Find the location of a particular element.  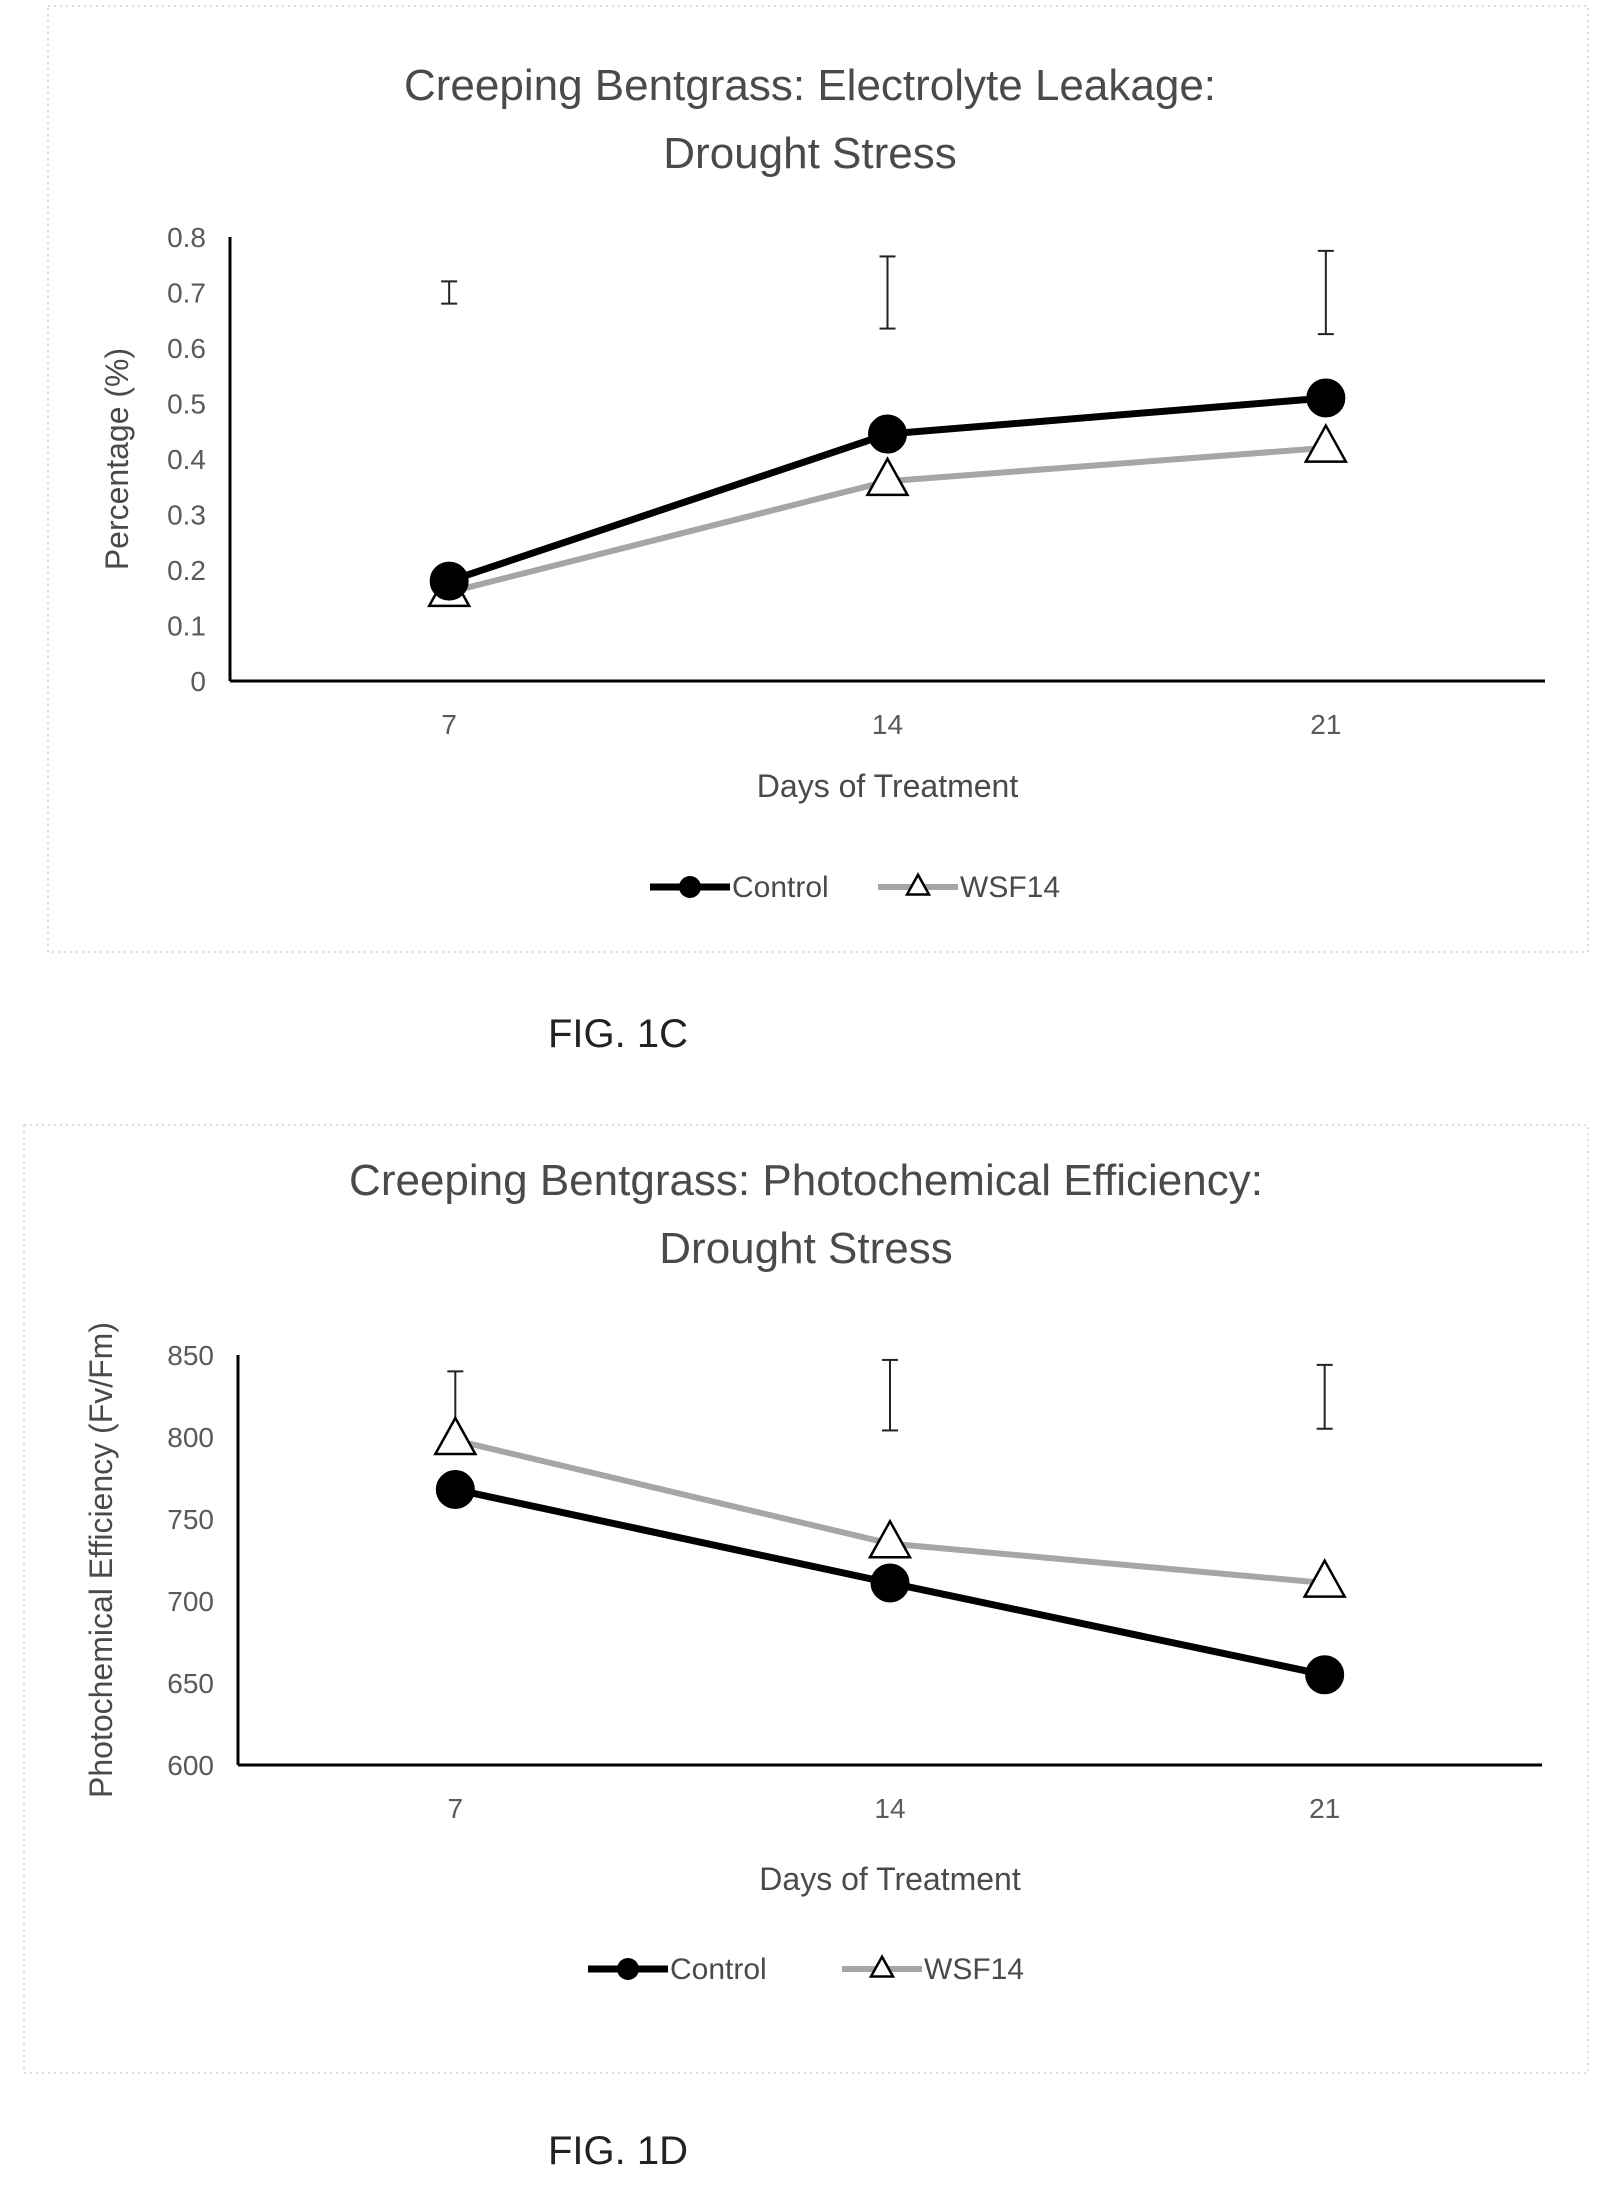

y-tick-label: 0.2 is located at coordinates (186, 570).